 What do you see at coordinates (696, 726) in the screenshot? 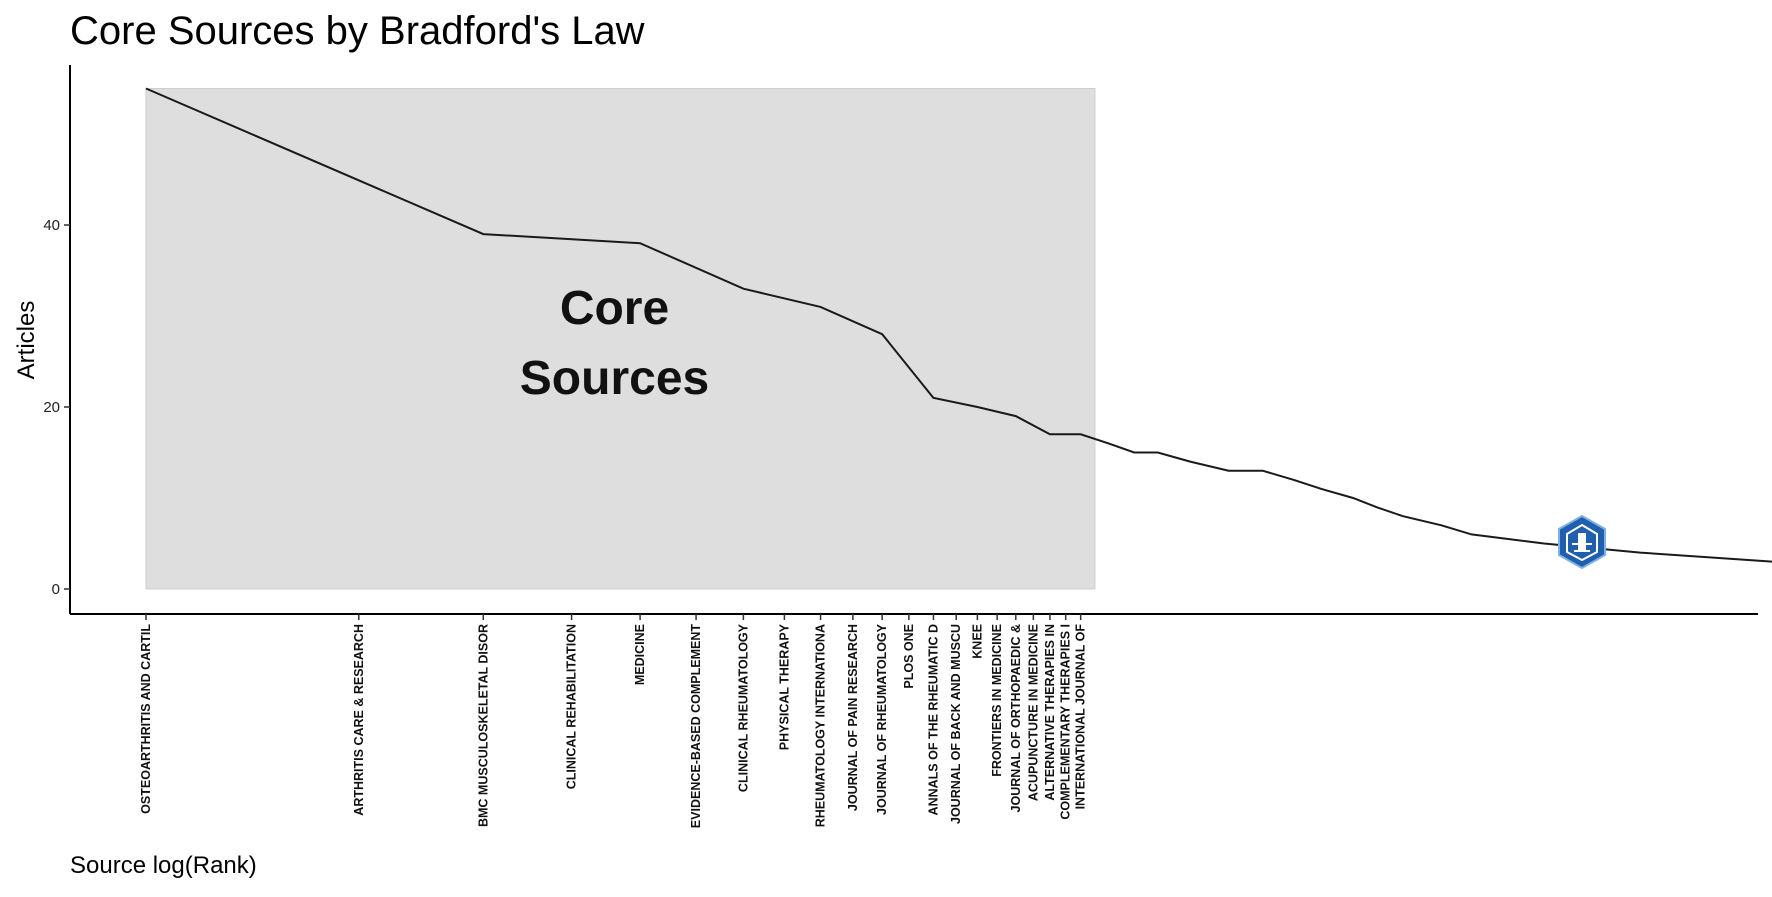
I see `x-tick-label: EVIDENCE-BASED COMPLEMENT` at bounding box center [696, 726].